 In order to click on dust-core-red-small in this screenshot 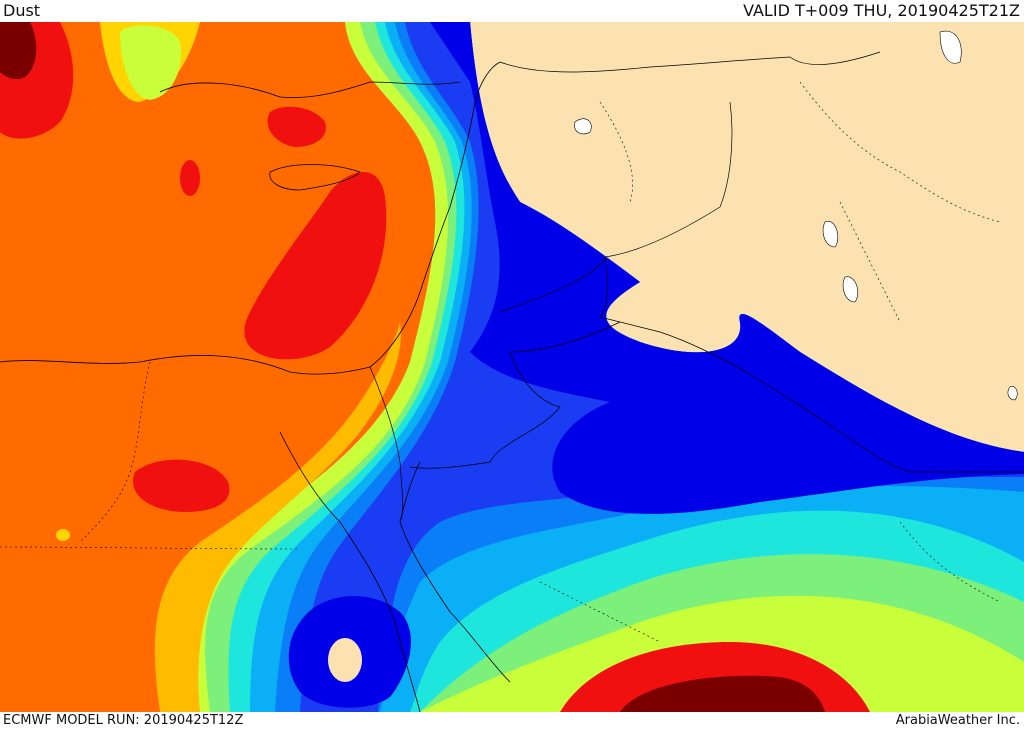, I will do `click(190, 178)`.